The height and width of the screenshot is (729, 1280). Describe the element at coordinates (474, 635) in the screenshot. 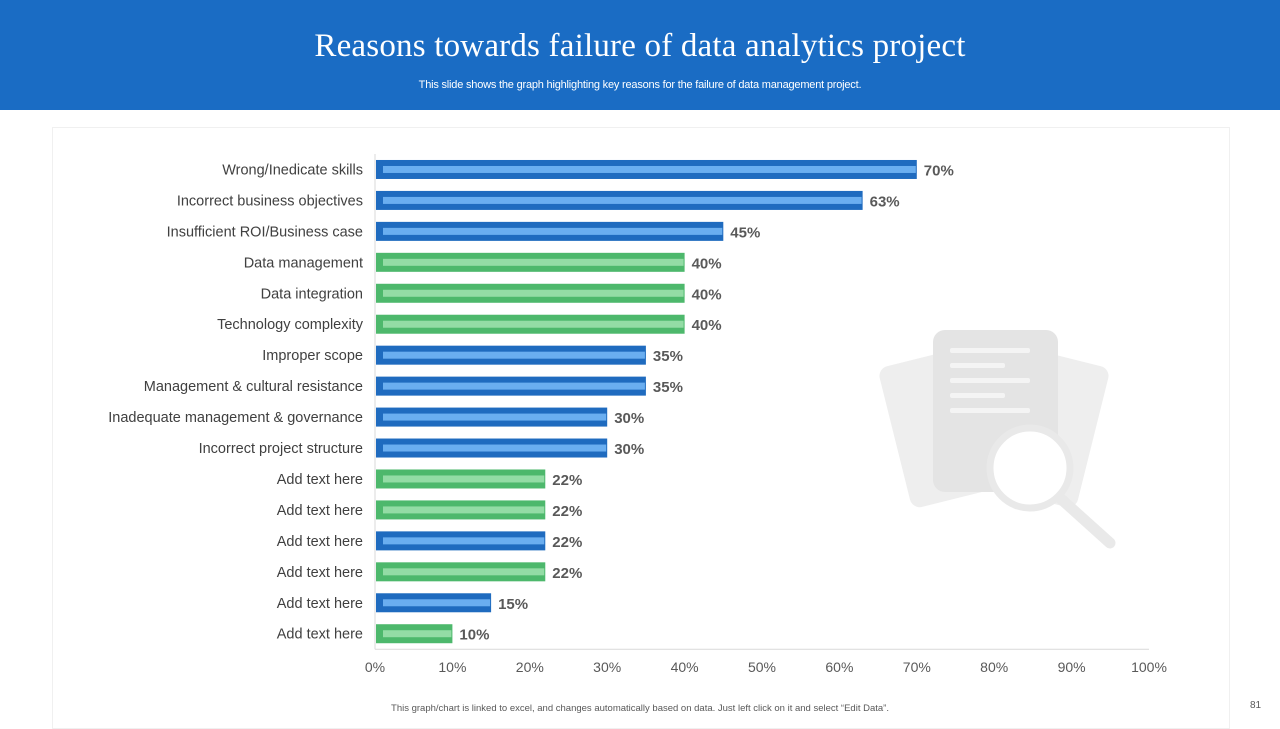

I see `data-label: 10%` at that location.